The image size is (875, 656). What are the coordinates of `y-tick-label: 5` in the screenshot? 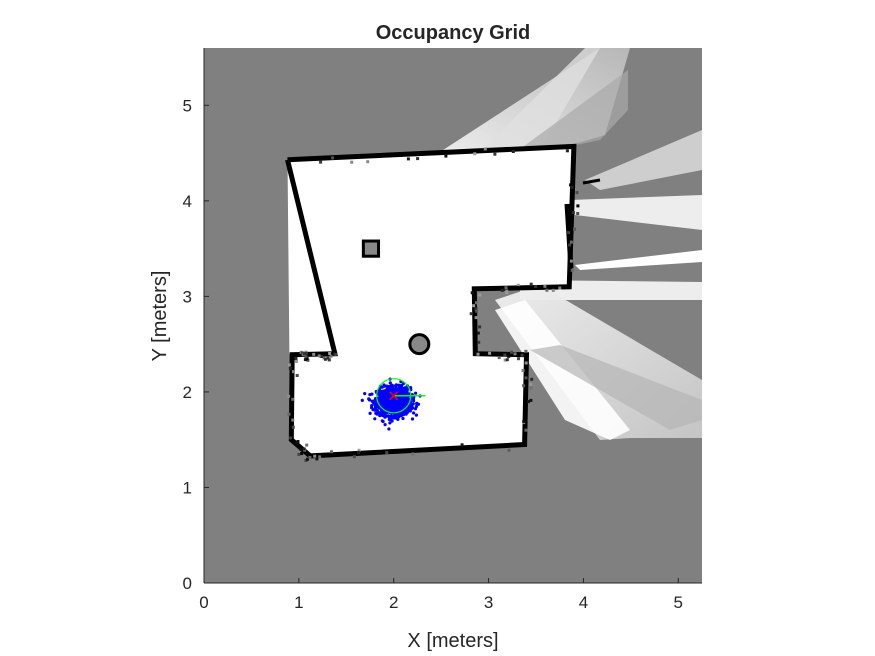 It's located at (187, 105).